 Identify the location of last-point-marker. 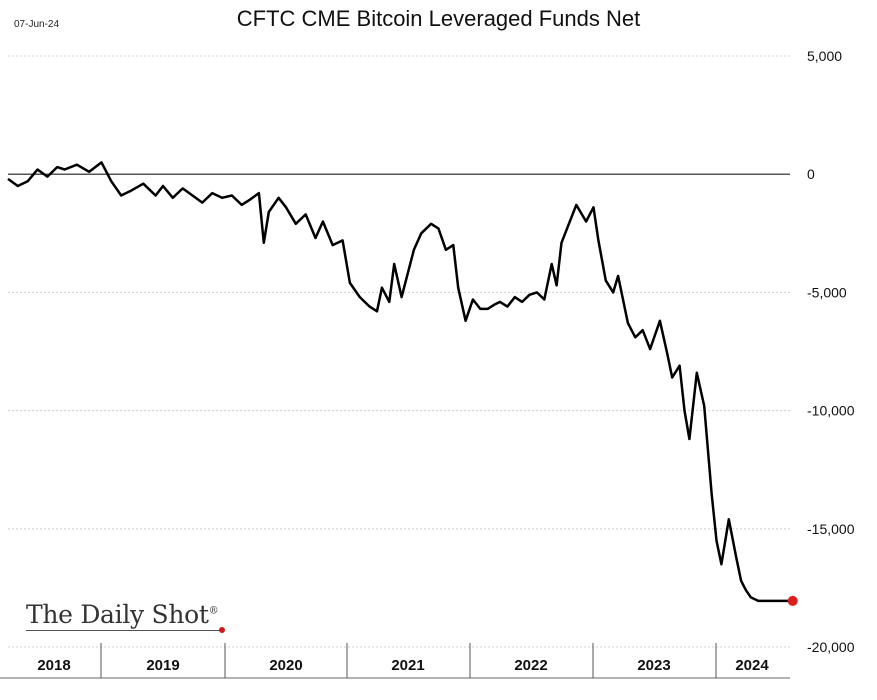
(792, 600).